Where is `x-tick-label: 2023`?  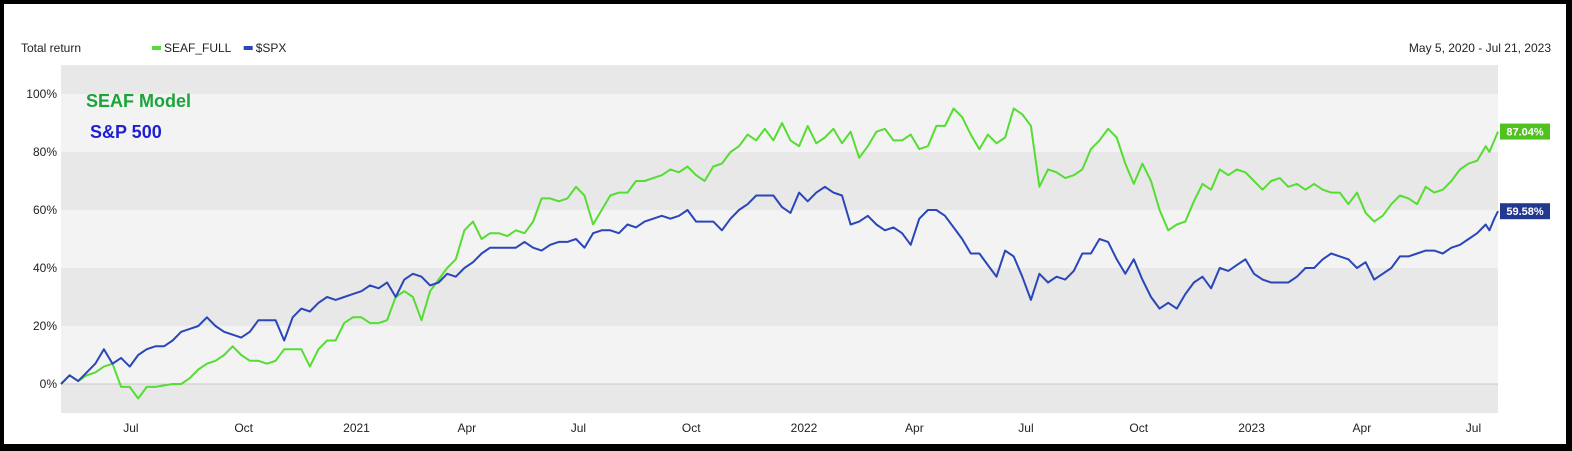
x-tick-label: 2023 is located at coordinates (1251, 428).